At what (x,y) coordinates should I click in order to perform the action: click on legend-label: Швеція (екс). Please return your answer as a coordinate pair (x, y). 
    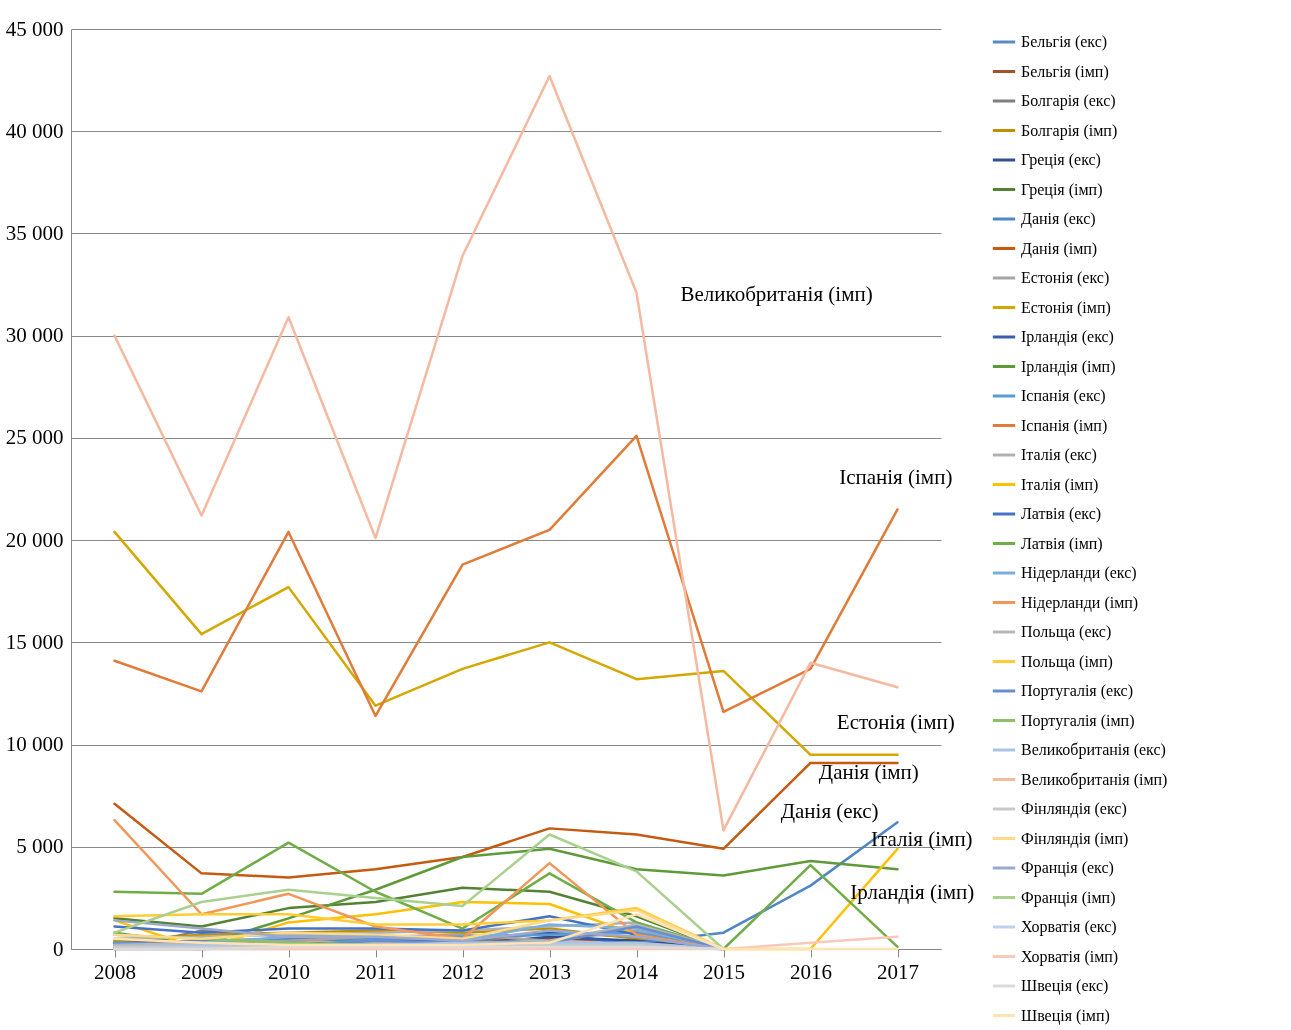
    Looking at the image, I should click on (1065, 986).